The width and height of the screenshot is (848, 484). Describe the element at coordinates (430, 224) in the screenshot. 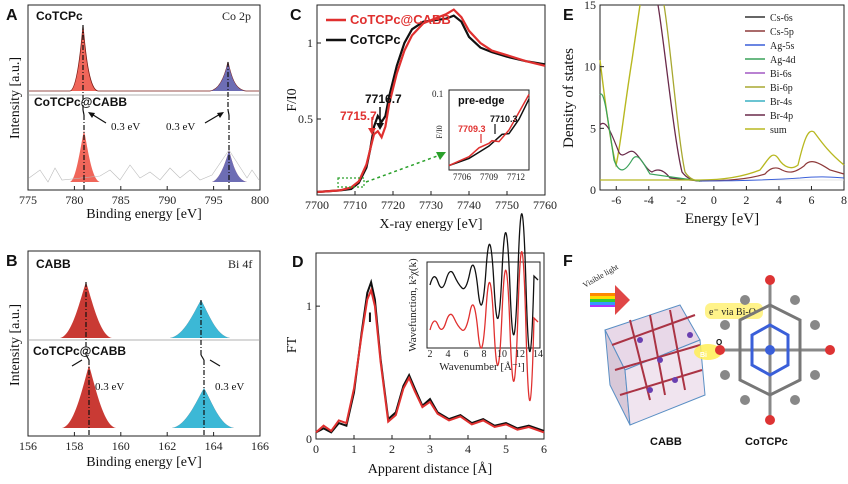

I see `panel-c-xlabel: X-ray energy [eV]` at that location.